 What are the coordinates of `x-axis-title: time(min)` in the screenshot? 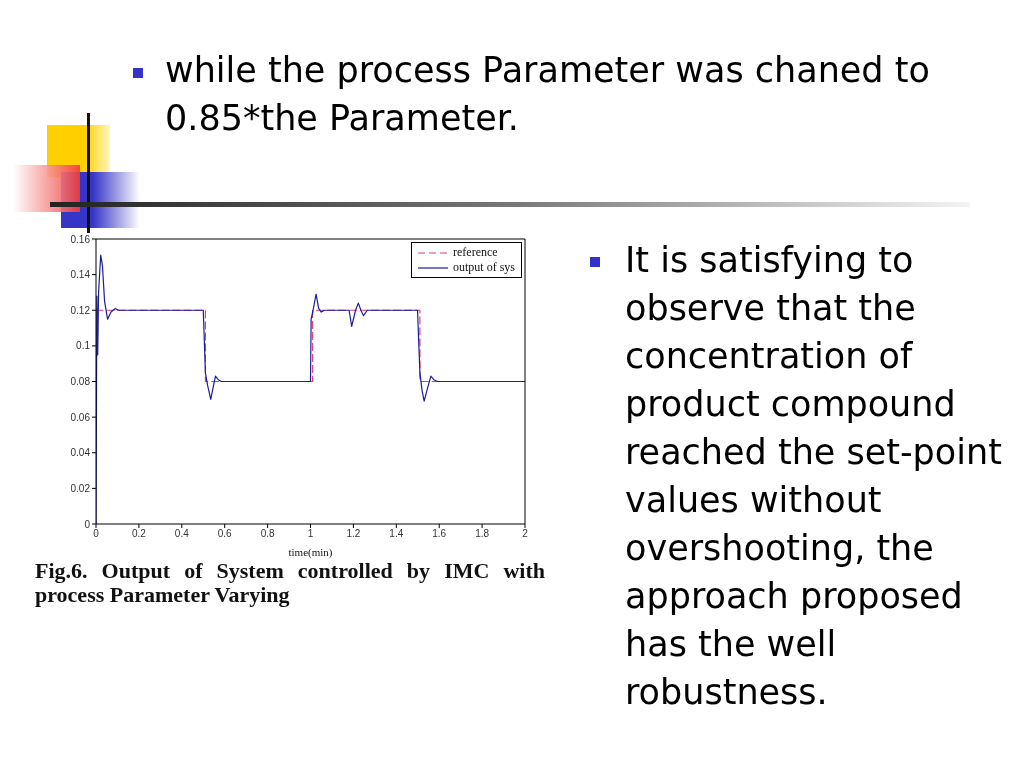 It's located at (310, 552).